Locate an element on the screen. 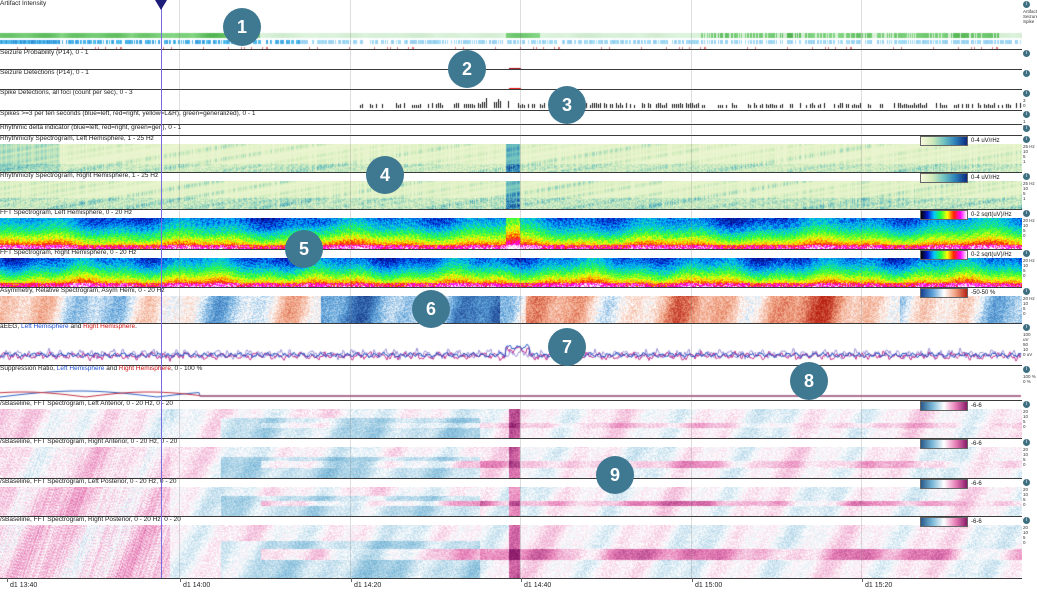  track-scale-label: 10 is located at coordinates (1026, 188).